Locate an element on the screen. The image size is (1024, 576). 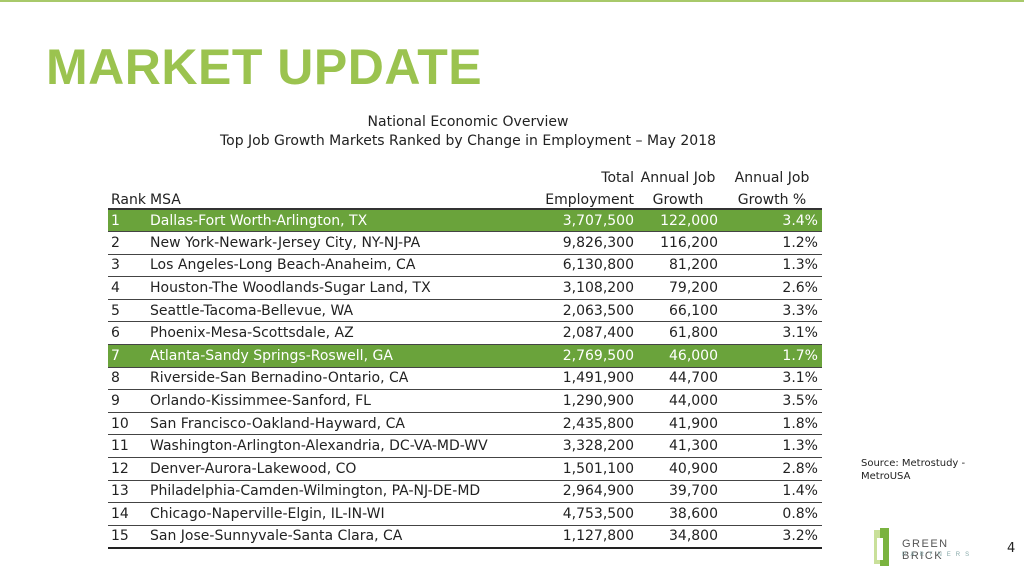
cell-job-growth: 39,700 is located at coordinates (680, 492).